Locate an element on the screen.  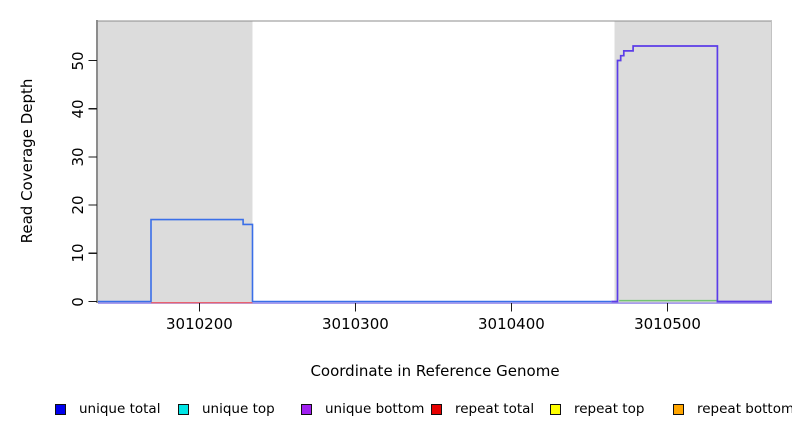
legend-label: unique total is located at coordinates (120, 409).